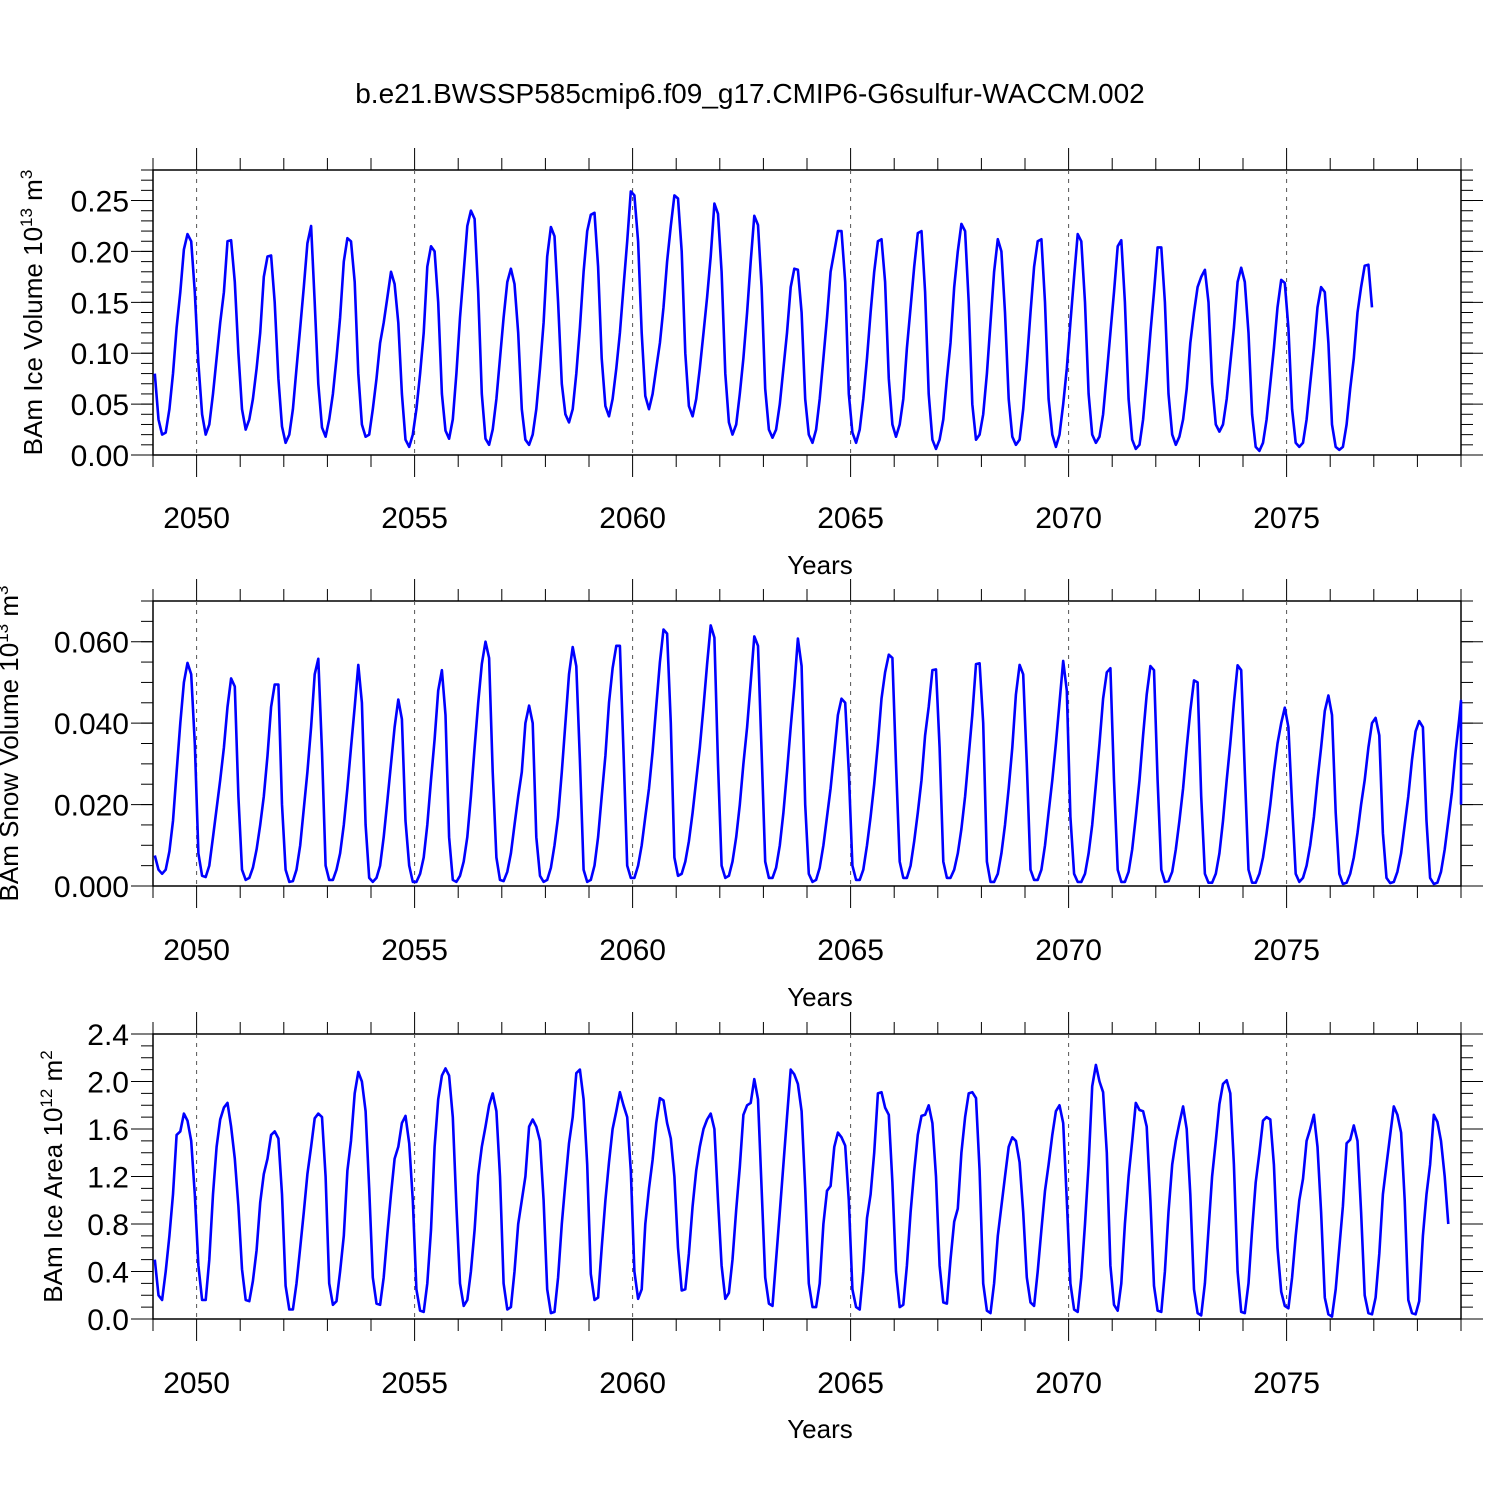  What do you see at coordinates (108, 1225) in the screenshot?
I see `y-tick-label: 0.8` at bounding box center [108, 1225].